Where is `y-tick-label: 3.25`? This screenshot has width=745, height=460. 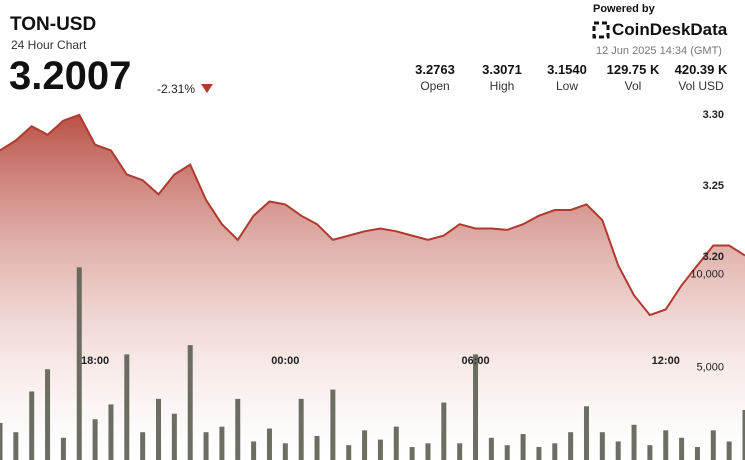
y-tick-label: 3.25 is located at coordinates (713, 186).